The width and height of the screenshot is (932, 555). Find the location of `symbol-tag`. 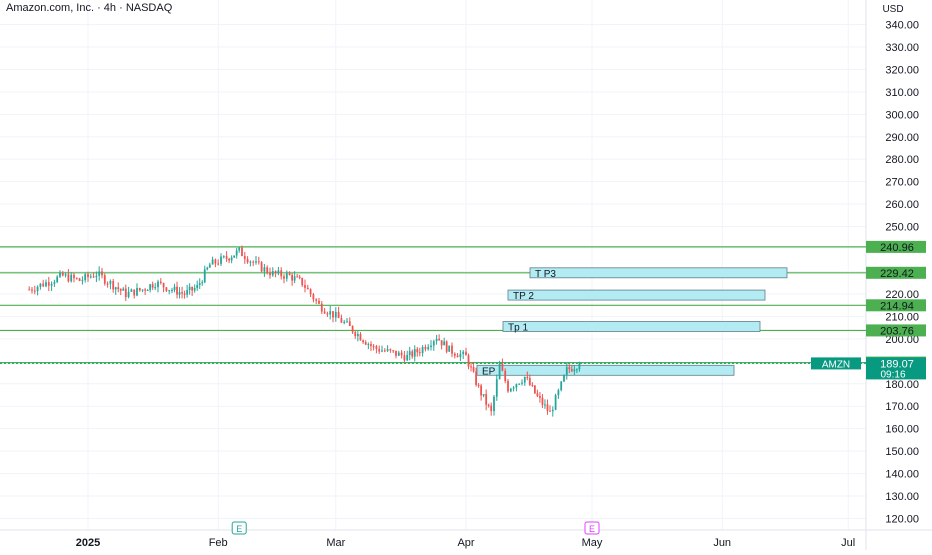

symbol-tag is located at coordinates (836, 363).